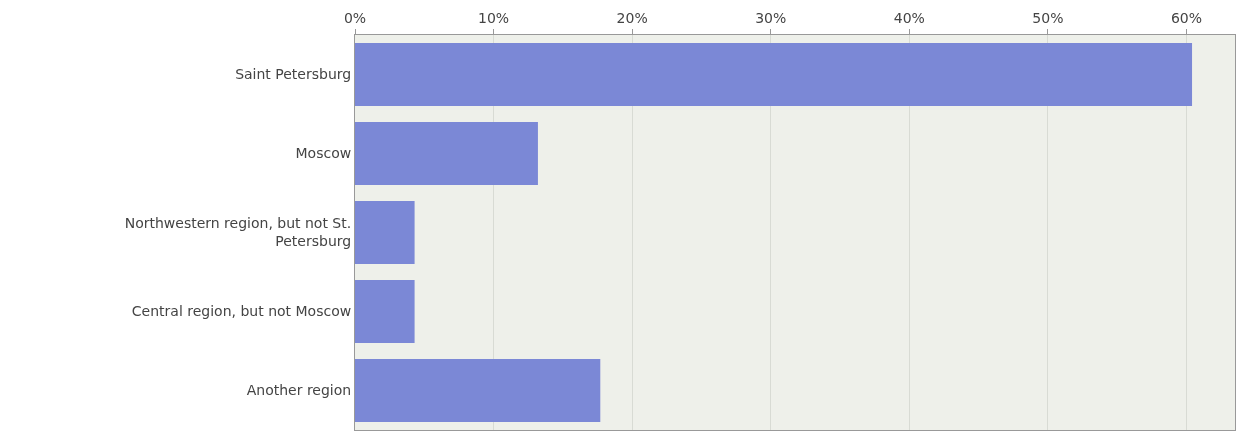 This screenshot has width=1245, height=435. What do you see at coordinates (355, 18) in the screenshot?
I see `x-tick-label: 0%` at bounding box center [355, 18].